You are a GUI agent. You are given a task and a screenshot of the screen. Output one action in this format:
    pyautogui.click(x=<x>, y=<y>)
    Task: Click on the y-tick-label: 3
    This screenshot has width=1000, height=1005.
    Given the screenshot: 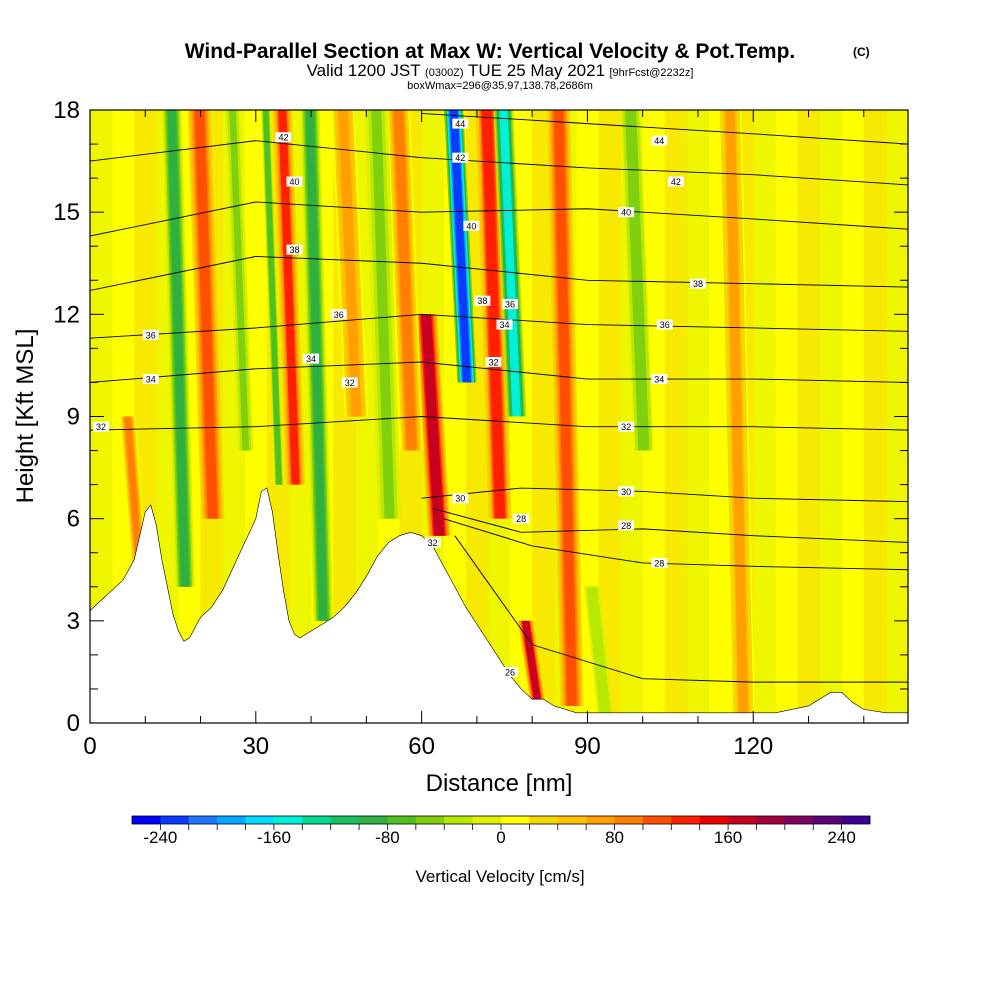 What is the action you would take?
    pyautogui.click(x=73, y=621)
    